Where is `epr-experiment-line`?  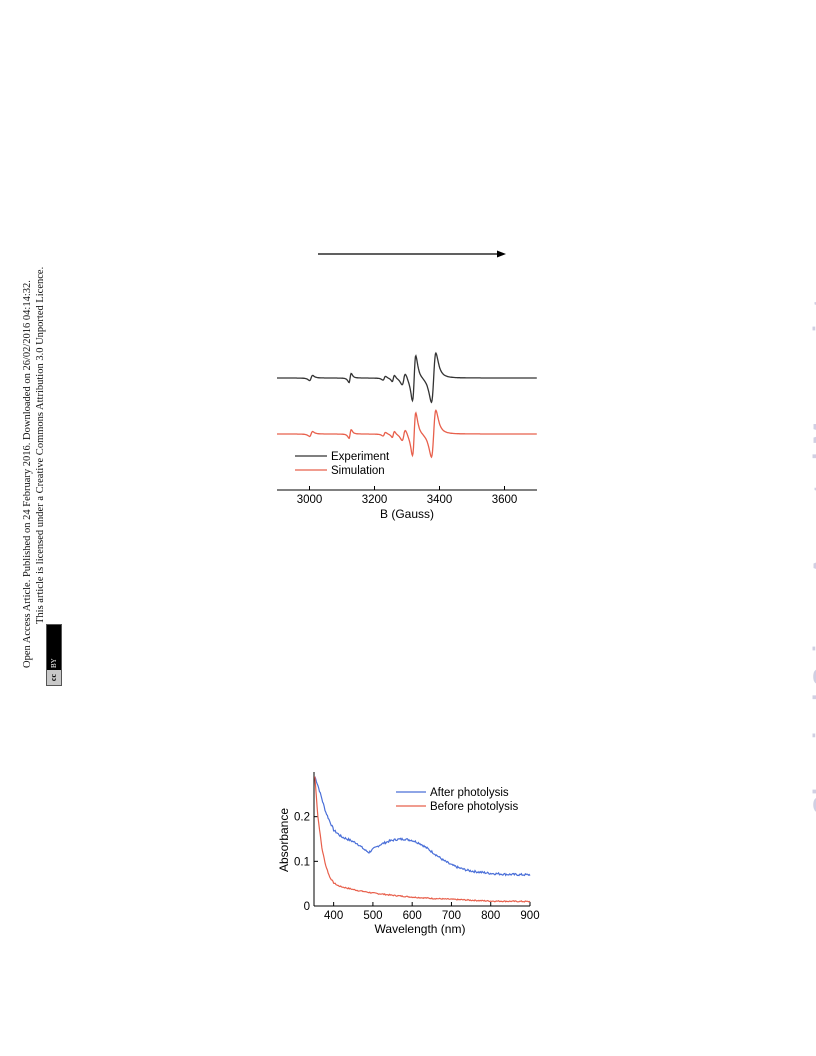
epr-experiment-line is located at coordinates (407, 377).